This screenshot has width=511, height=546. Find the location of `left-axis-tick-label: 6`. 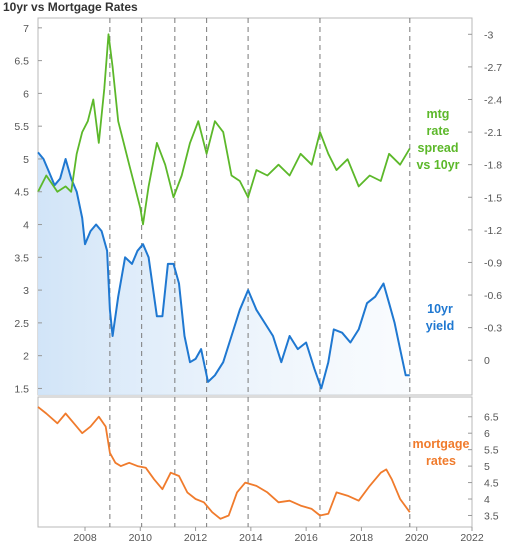

left-axis-tick-label: 6 is located at coordinates (26, 94).